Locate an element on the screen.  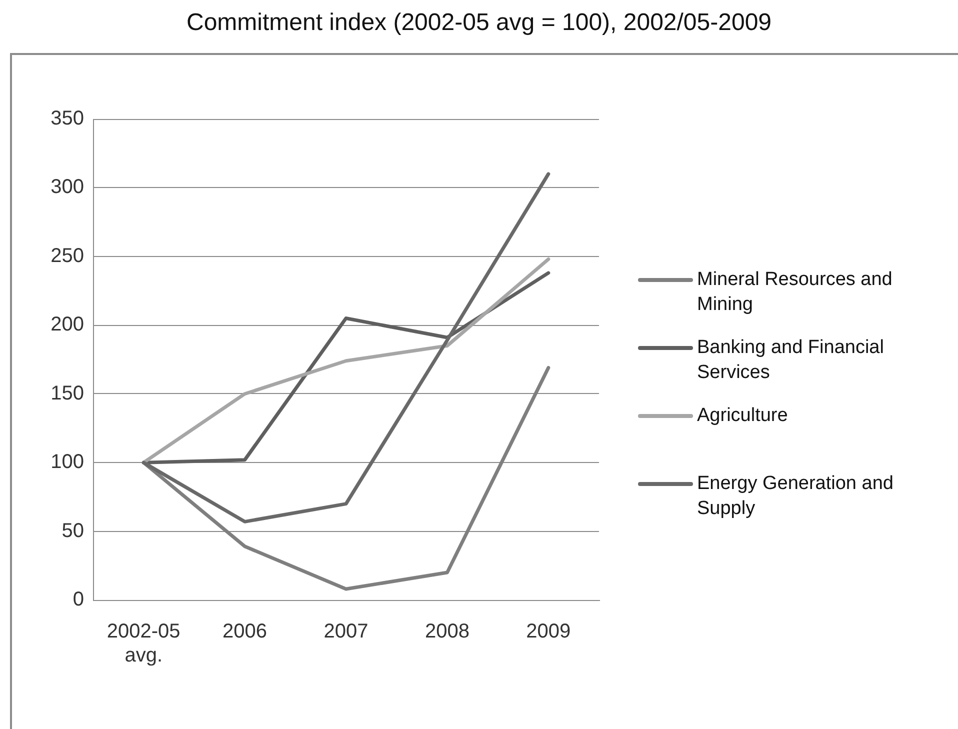
x-tick-label: 2009 is located at coordinates (548, 631).